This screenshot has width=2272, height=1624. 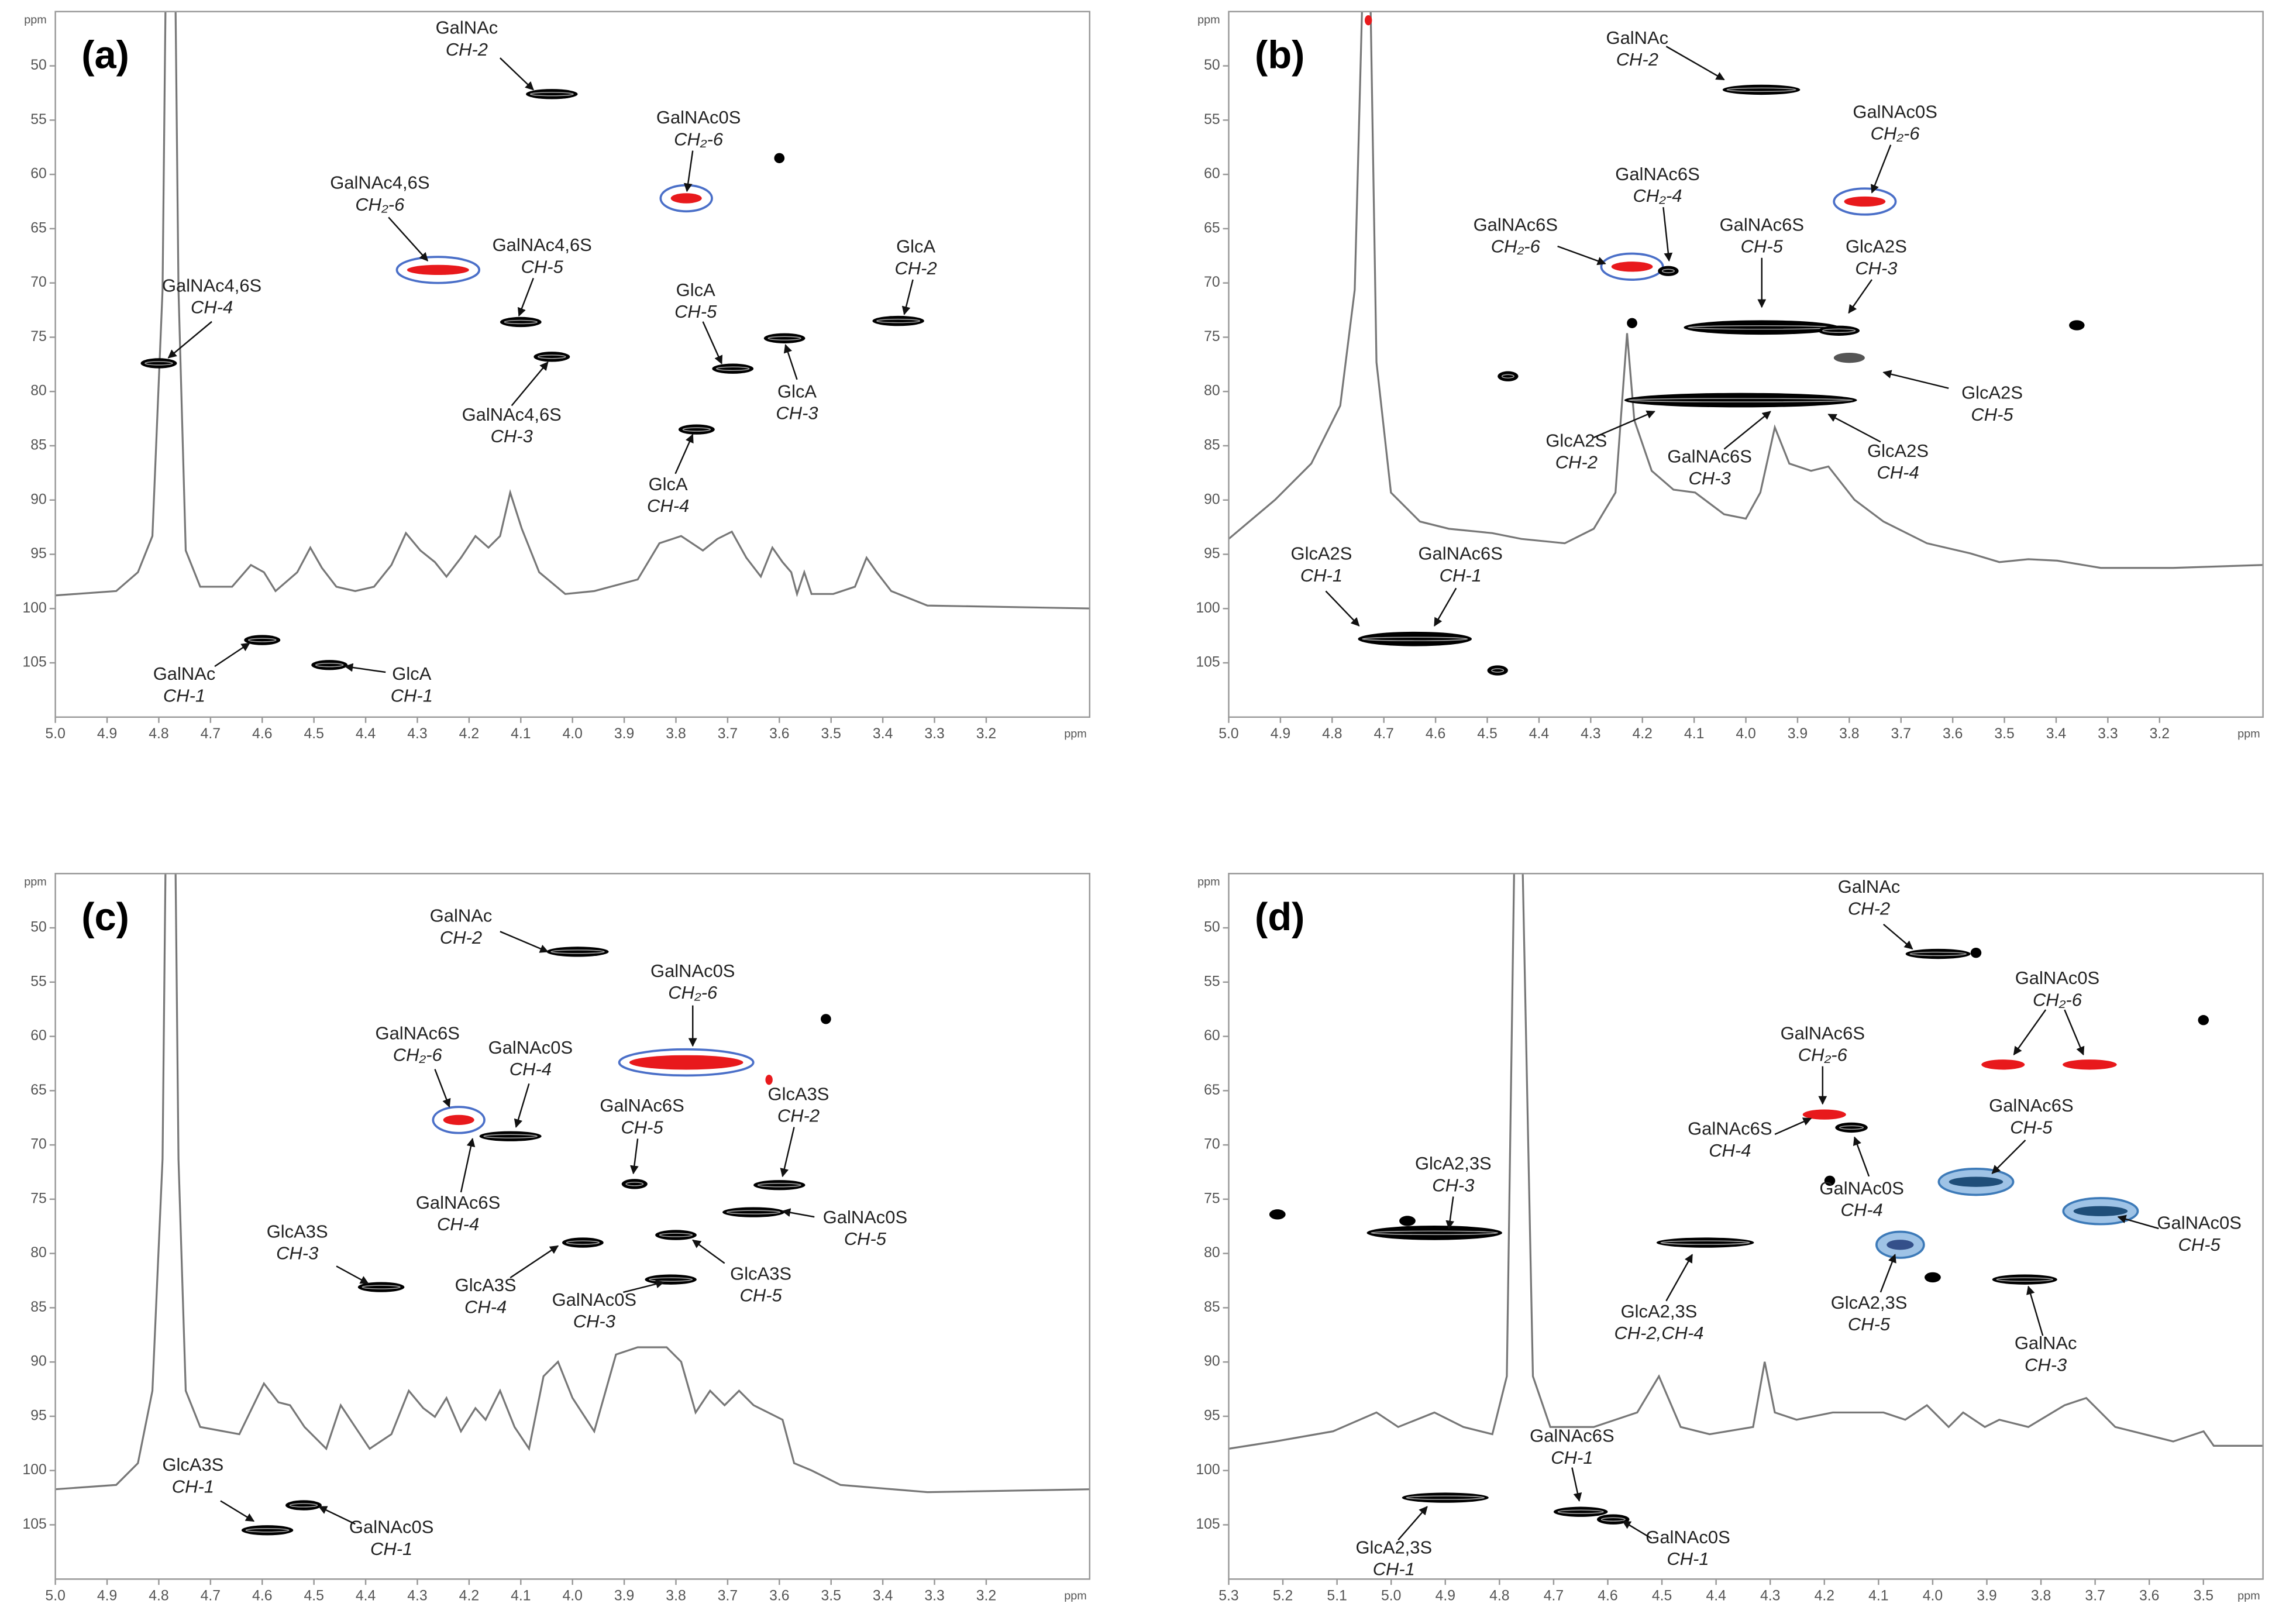 What do you see at coordinates (728, 1596) in the screenshot?
I see `x-tick-label: 3.7` at bounding box center [728, 1596].